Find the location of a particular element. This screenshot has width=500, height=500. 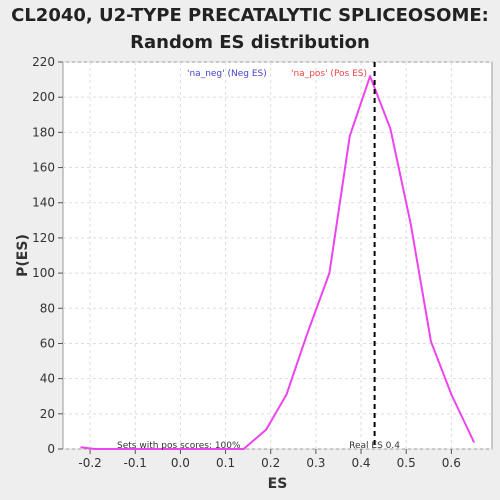

x-tick-label: 0.4 is located at coordinates (360, 463).